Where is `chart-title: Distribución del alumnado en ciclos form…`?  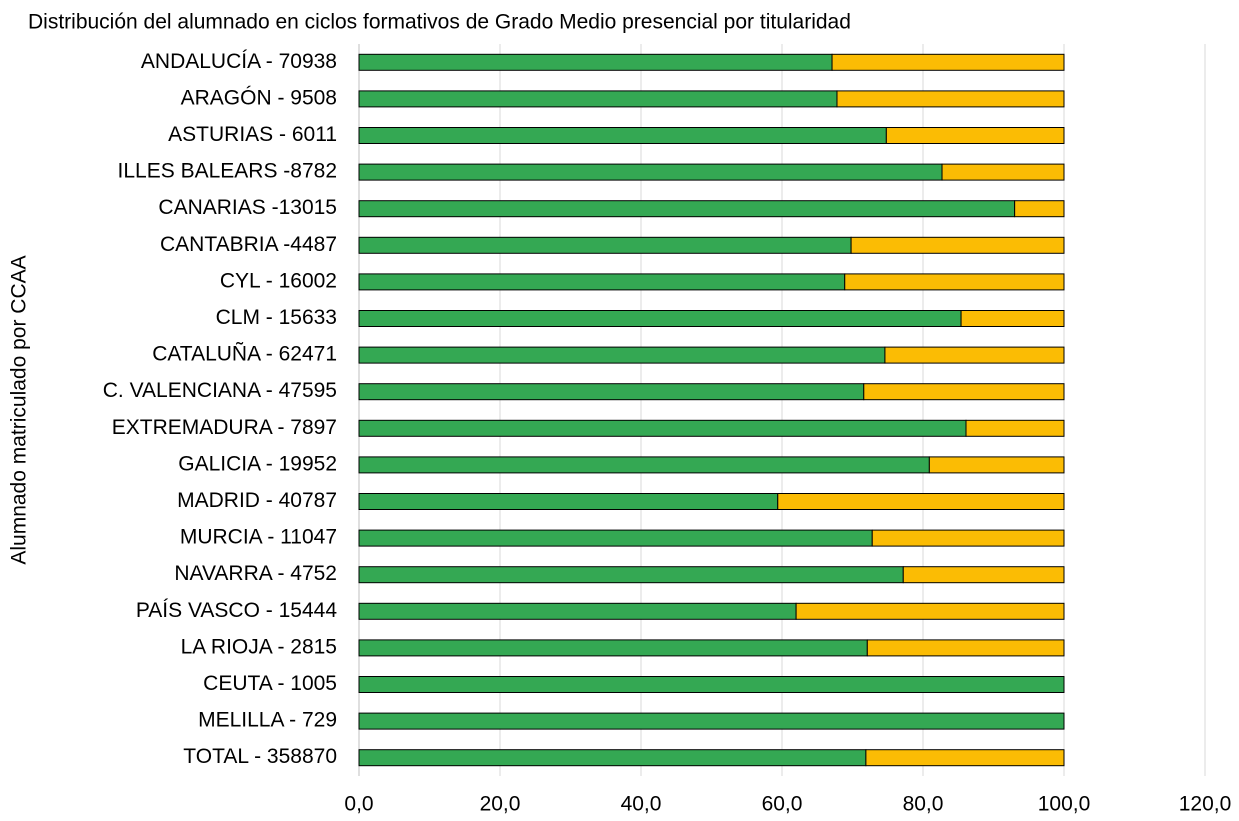 chart-title: Distribución del alumnado en ciclos form… is located at coordinates (439, 22).